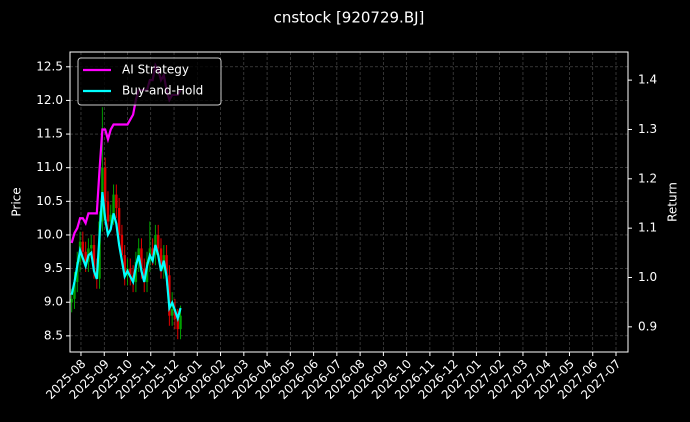 This screenshot has height=422, width=690. What do you see at coordinates (647, 178) in the screenshot?
I see `y2-tick-label: 1.2` at bounding box center [647, 178].